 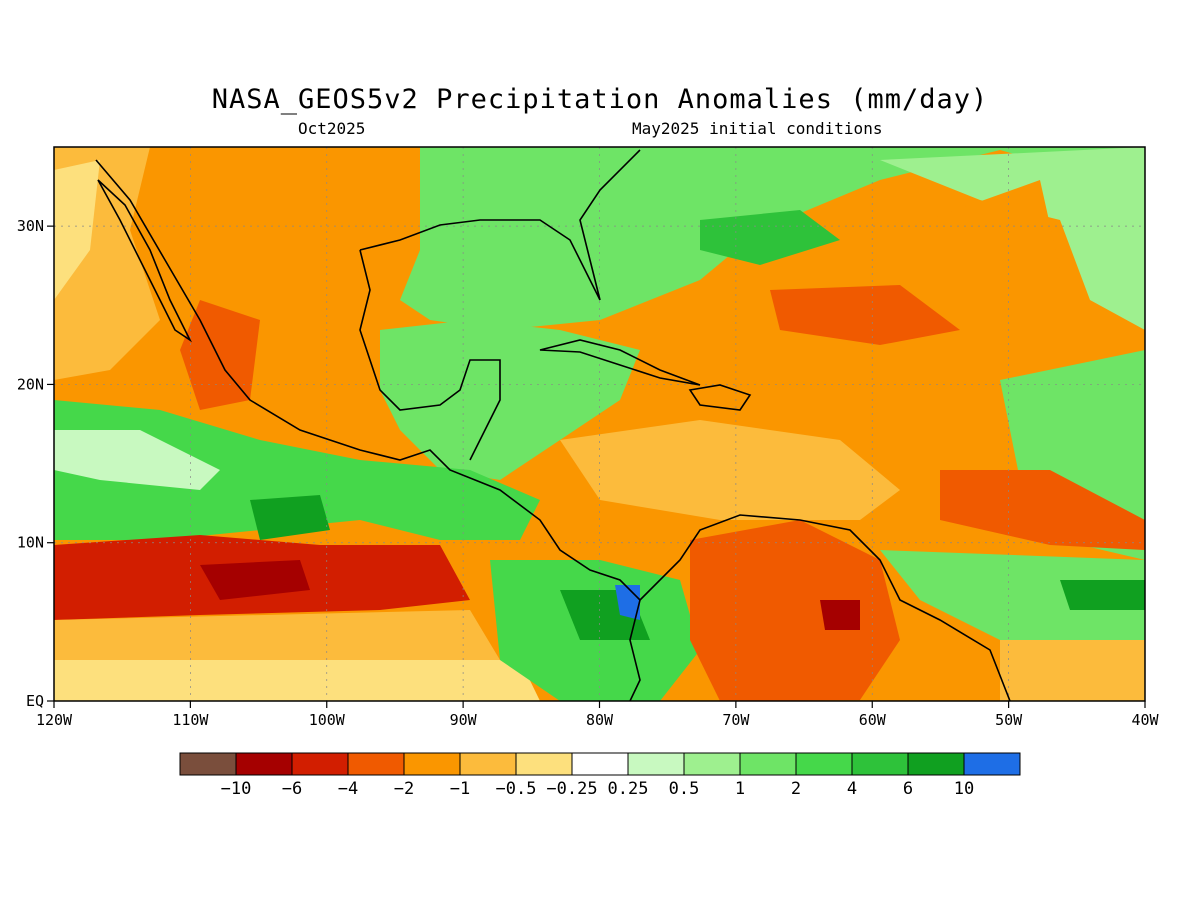 What do you see at coordinates (77, 230) in the screenshot?
I see `dry-zone-baja-offshore` at bounding box center [77, 230].